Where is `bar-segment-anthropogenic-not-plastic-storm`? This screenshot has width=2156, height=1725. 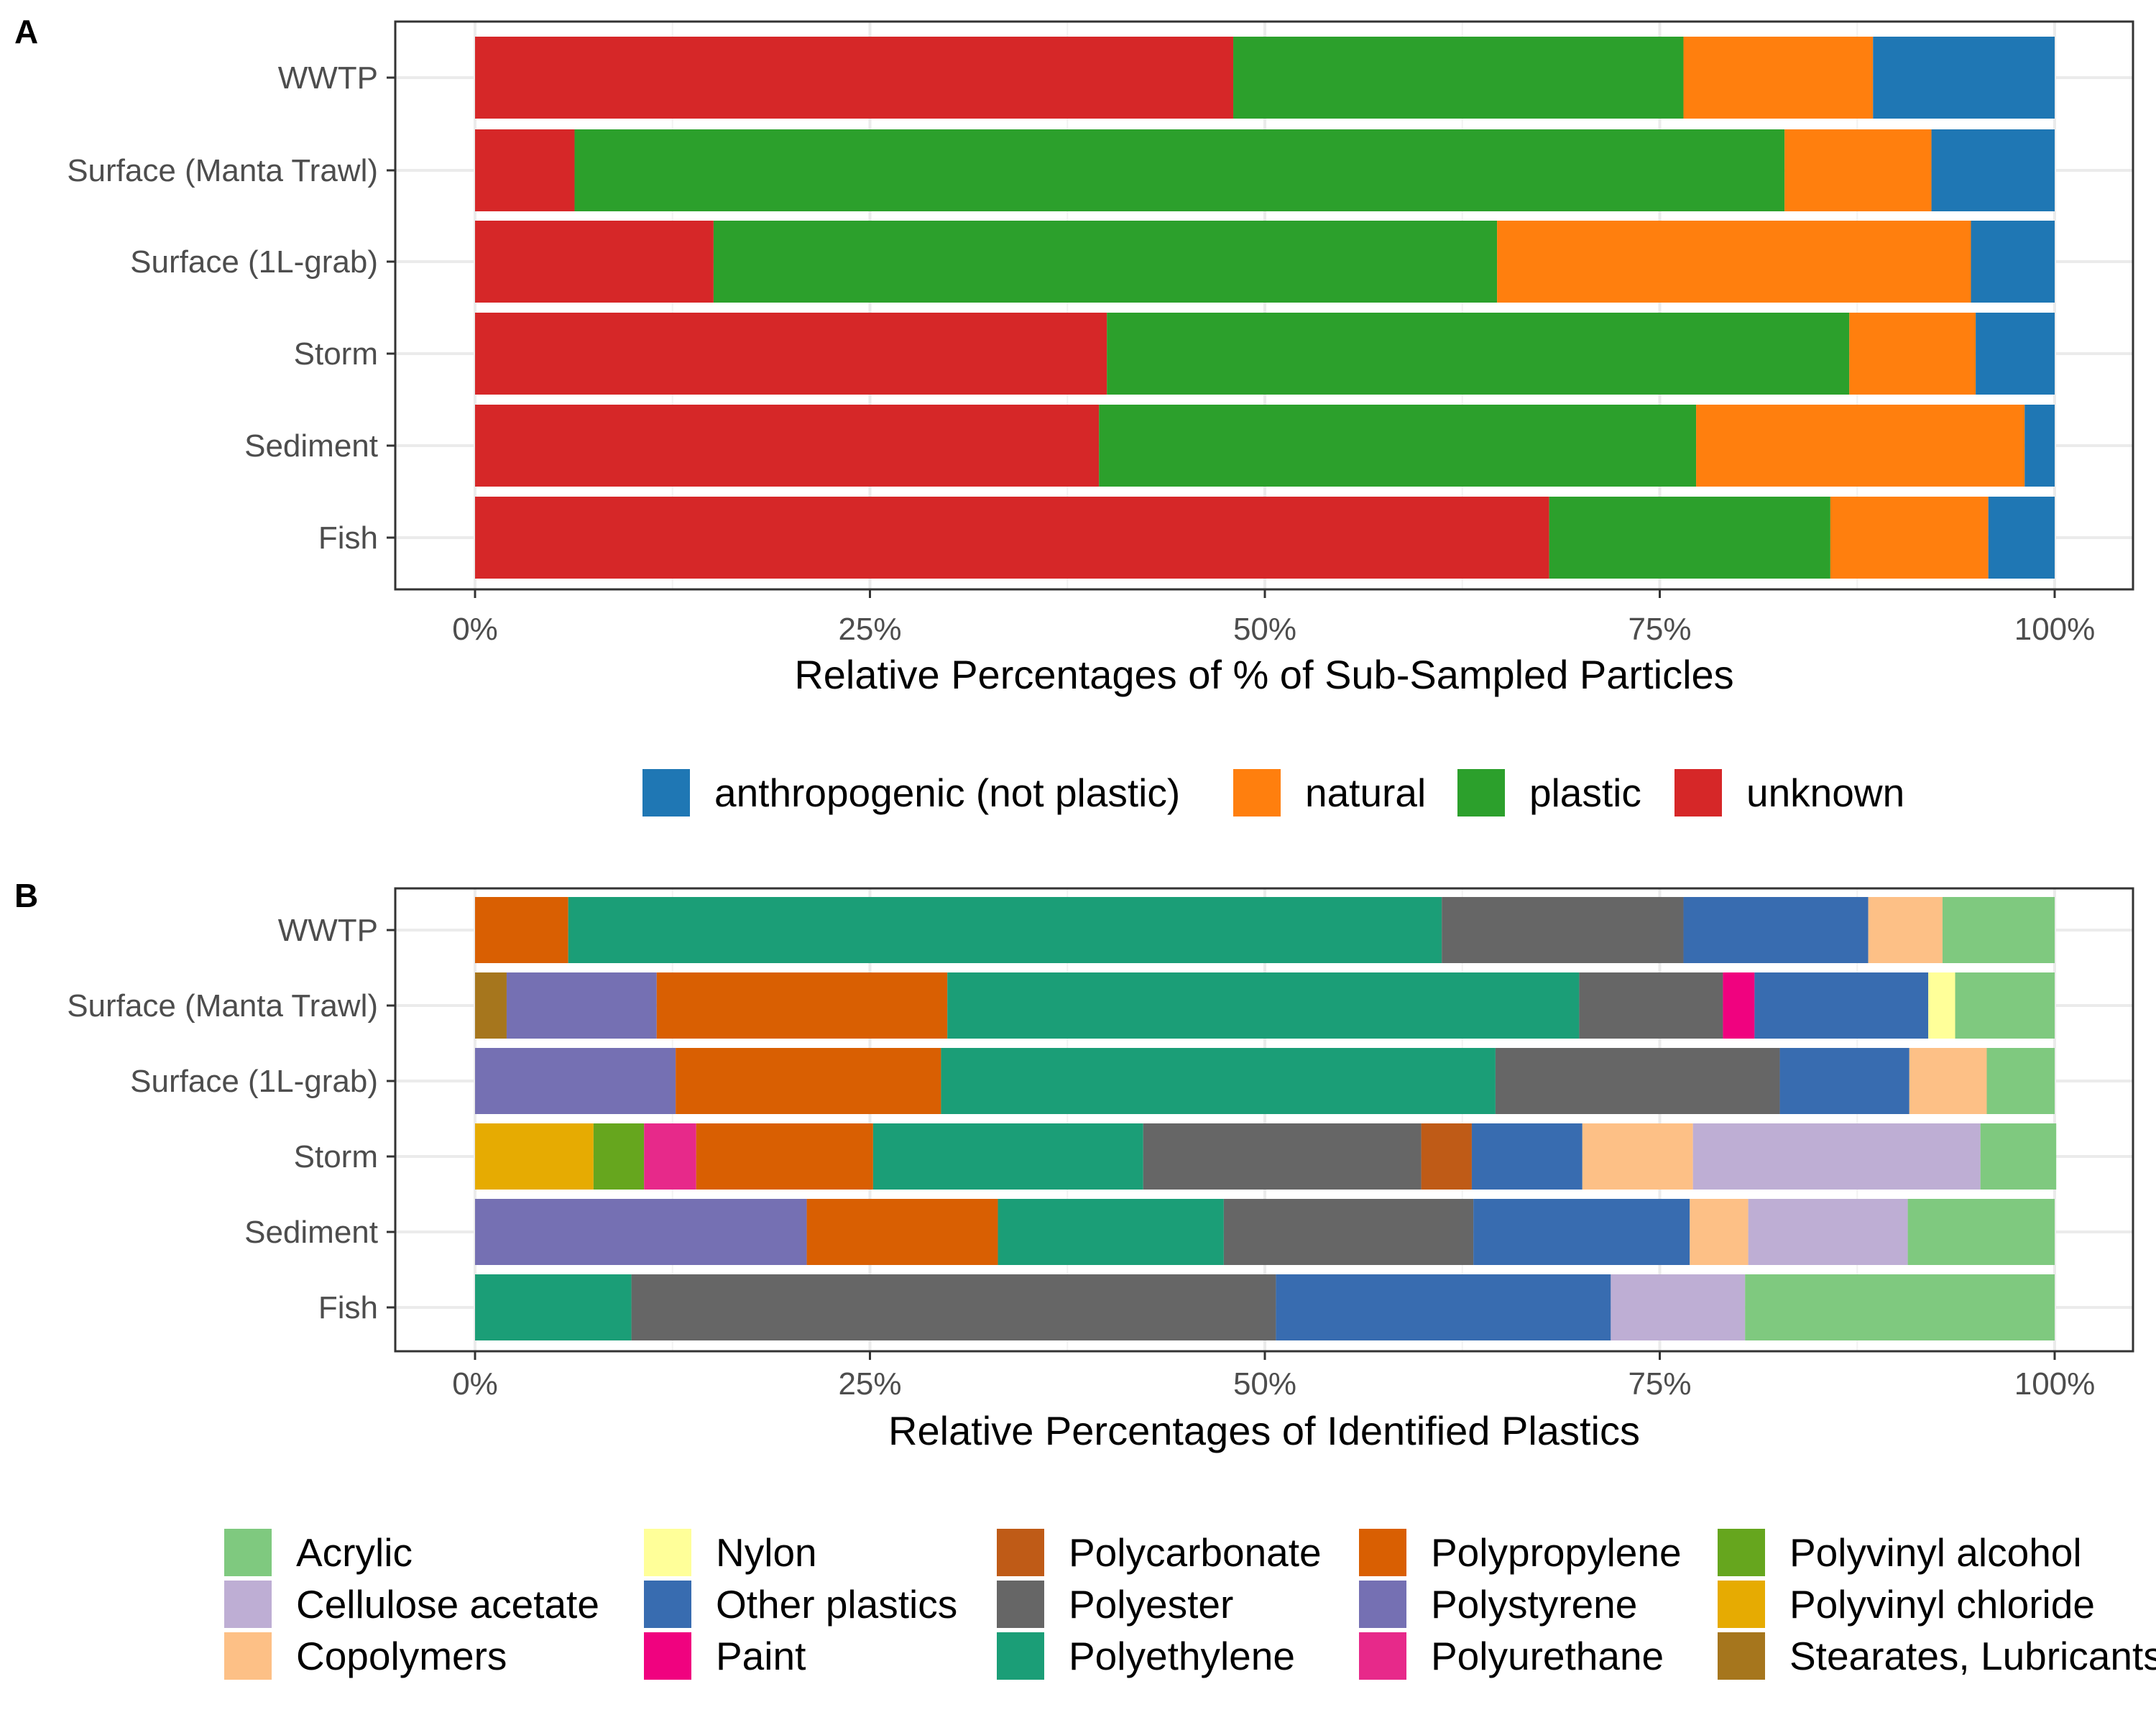 bar-segment-anthropogenic-not-plastic-storm is located at coordinates (2016, 354).